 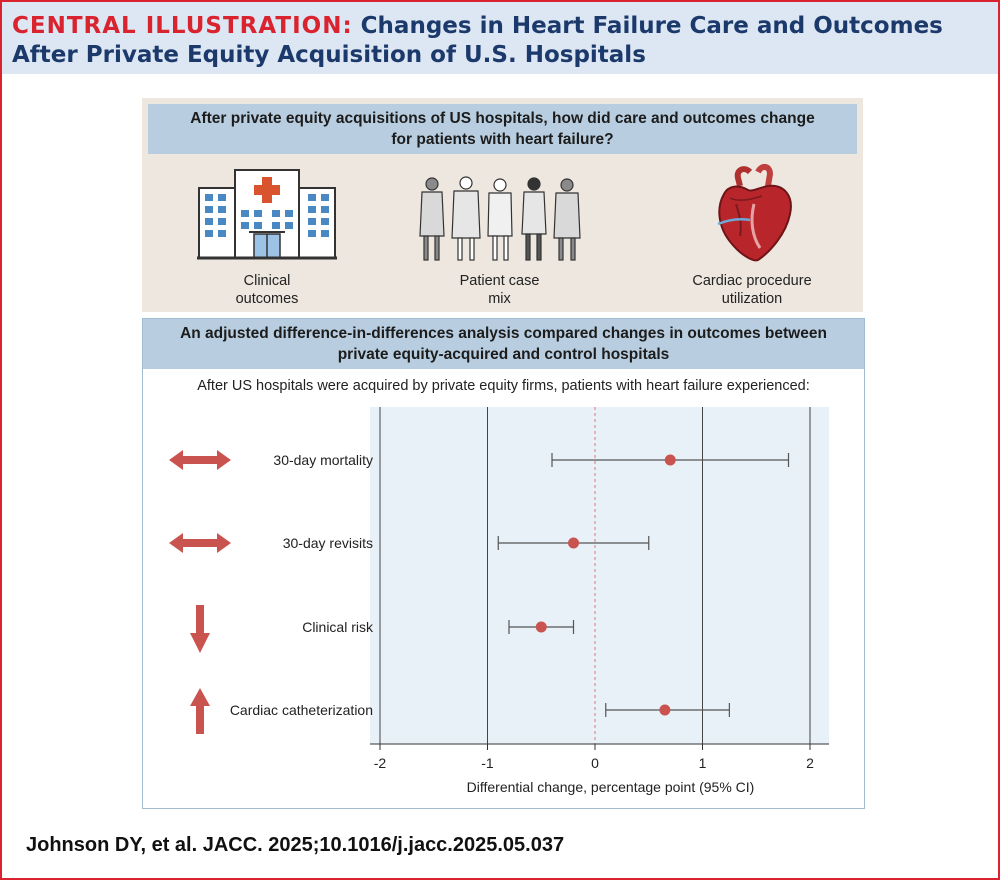 What do you see at coordinates (182, 26) in the screenshot?
I see `title-label: CENTRAL ILLUSTRATION:` at bounding box center [182, 26].